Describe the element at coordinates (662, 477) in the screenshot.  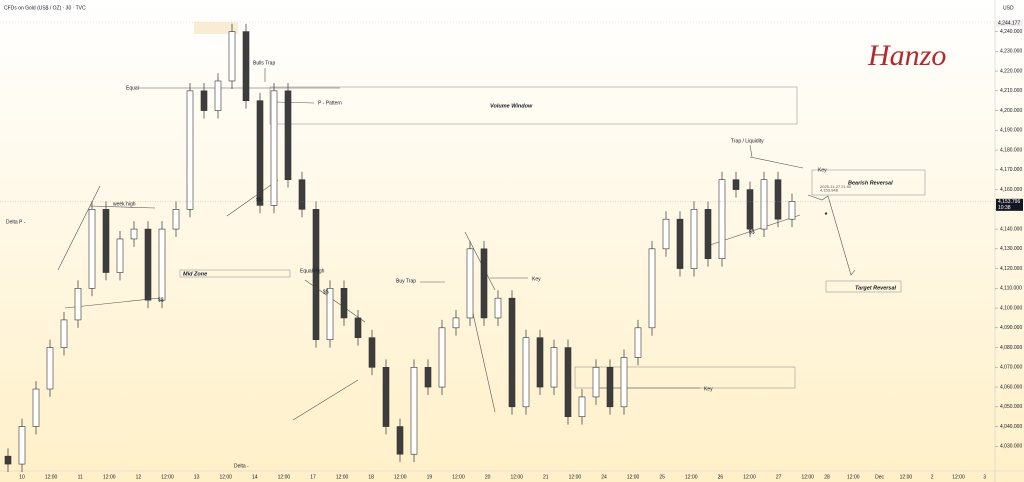
I see `x-tick-label: 25` at that location.